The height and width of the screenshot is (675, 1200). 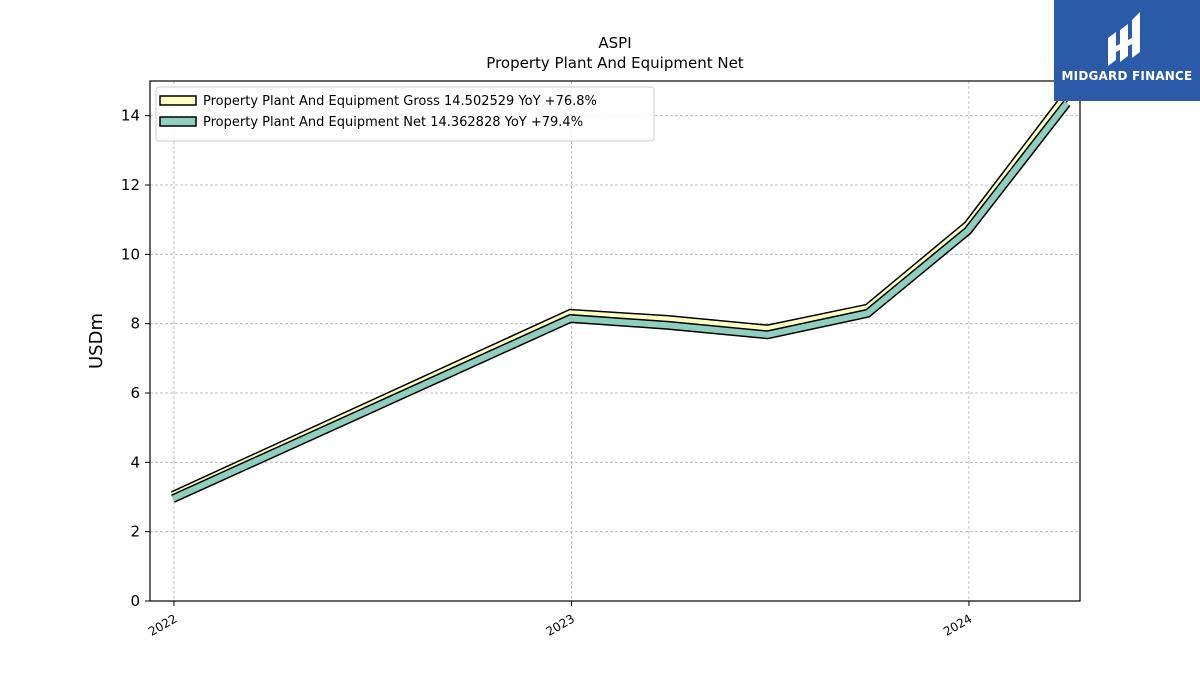 I want to click on brand-logo: MIDGARD FINANCE, so click(x=1127, y=50).